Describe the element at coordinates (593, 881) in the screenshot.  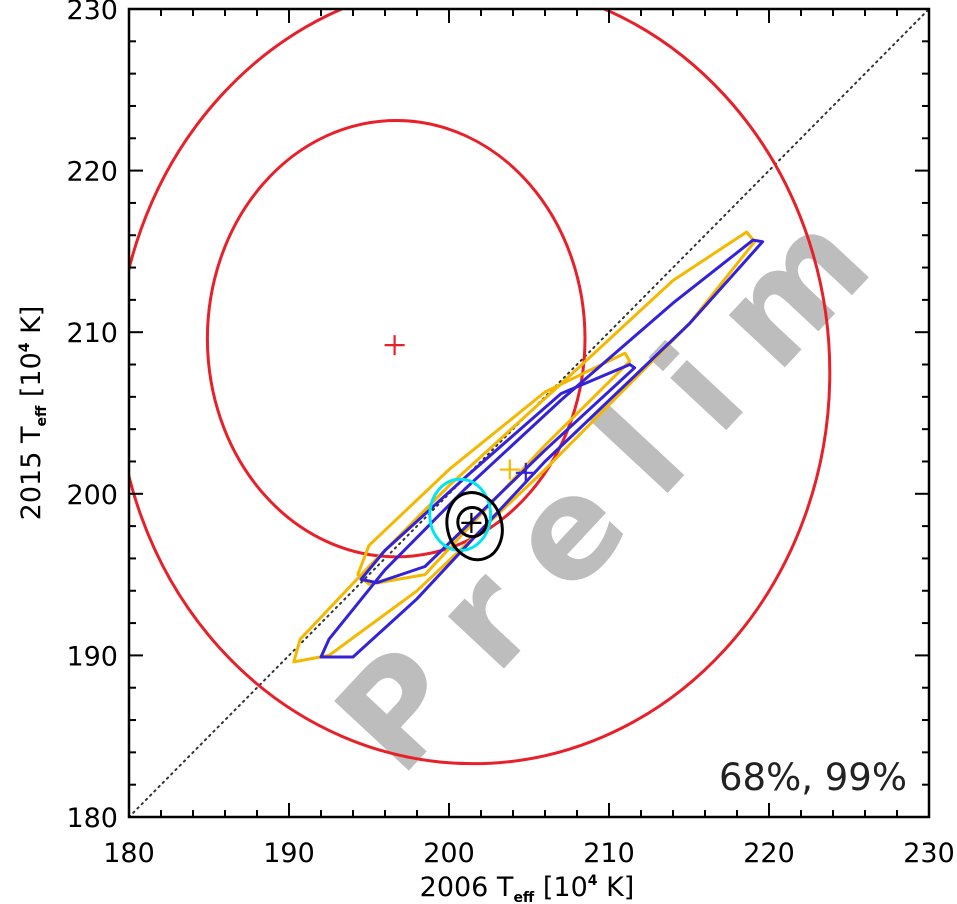
I see `x-axis-title-sup: 4` at that location.